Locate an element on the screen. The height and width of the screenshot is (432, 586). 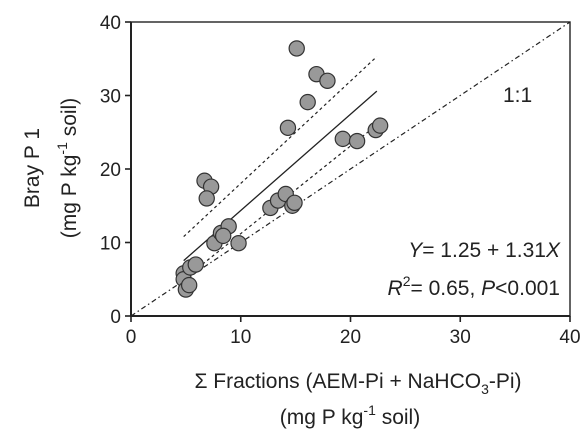
equation-y-symbol: Y is located at coordinates (416, 250).